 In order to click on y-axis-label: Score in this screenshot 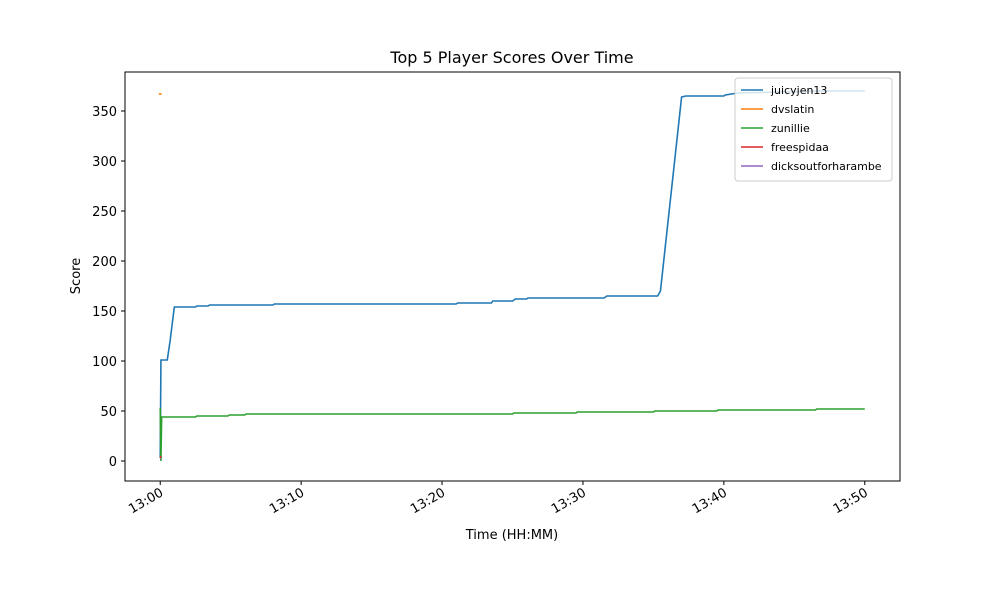, I will do `click(76, 276)`.